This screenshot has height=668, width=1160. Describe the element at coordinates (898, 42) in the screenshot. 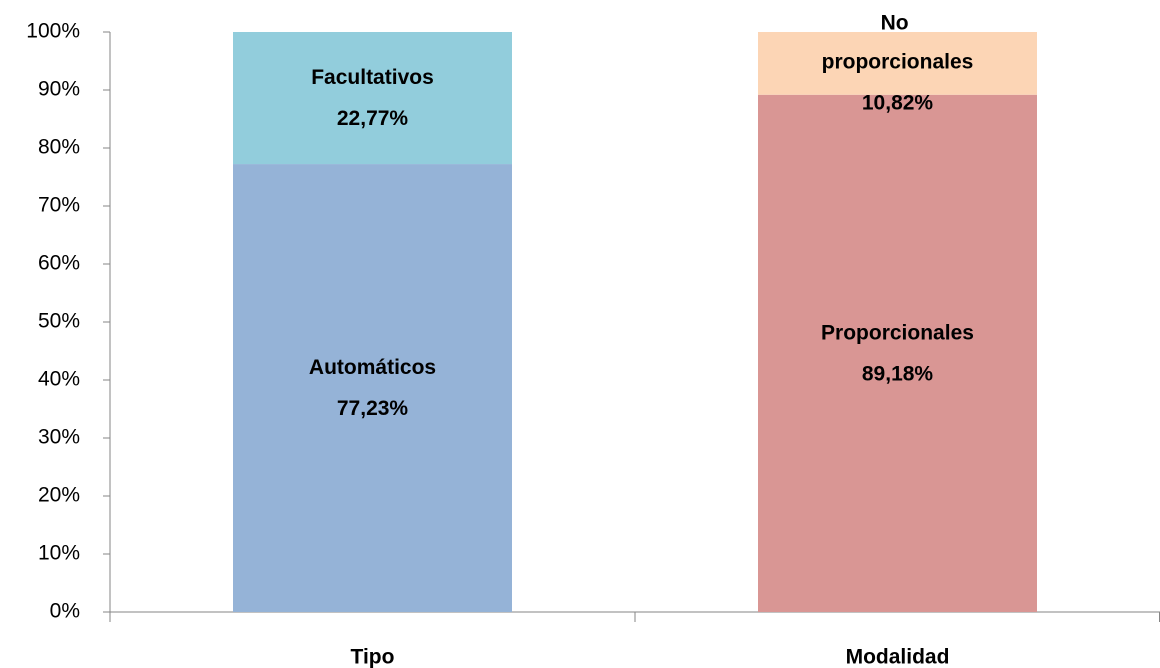

I see `data-label-name: No proporcionales` at that location.